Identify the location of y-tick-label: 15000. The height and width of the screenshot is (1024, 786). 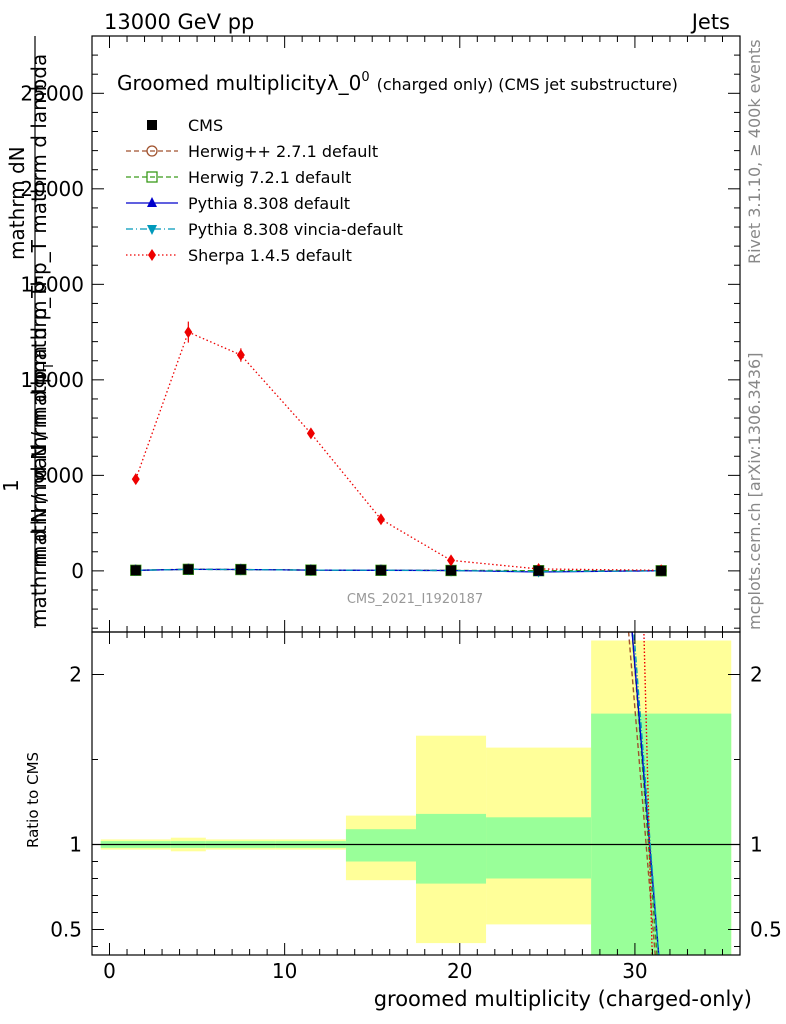
(52, 284).